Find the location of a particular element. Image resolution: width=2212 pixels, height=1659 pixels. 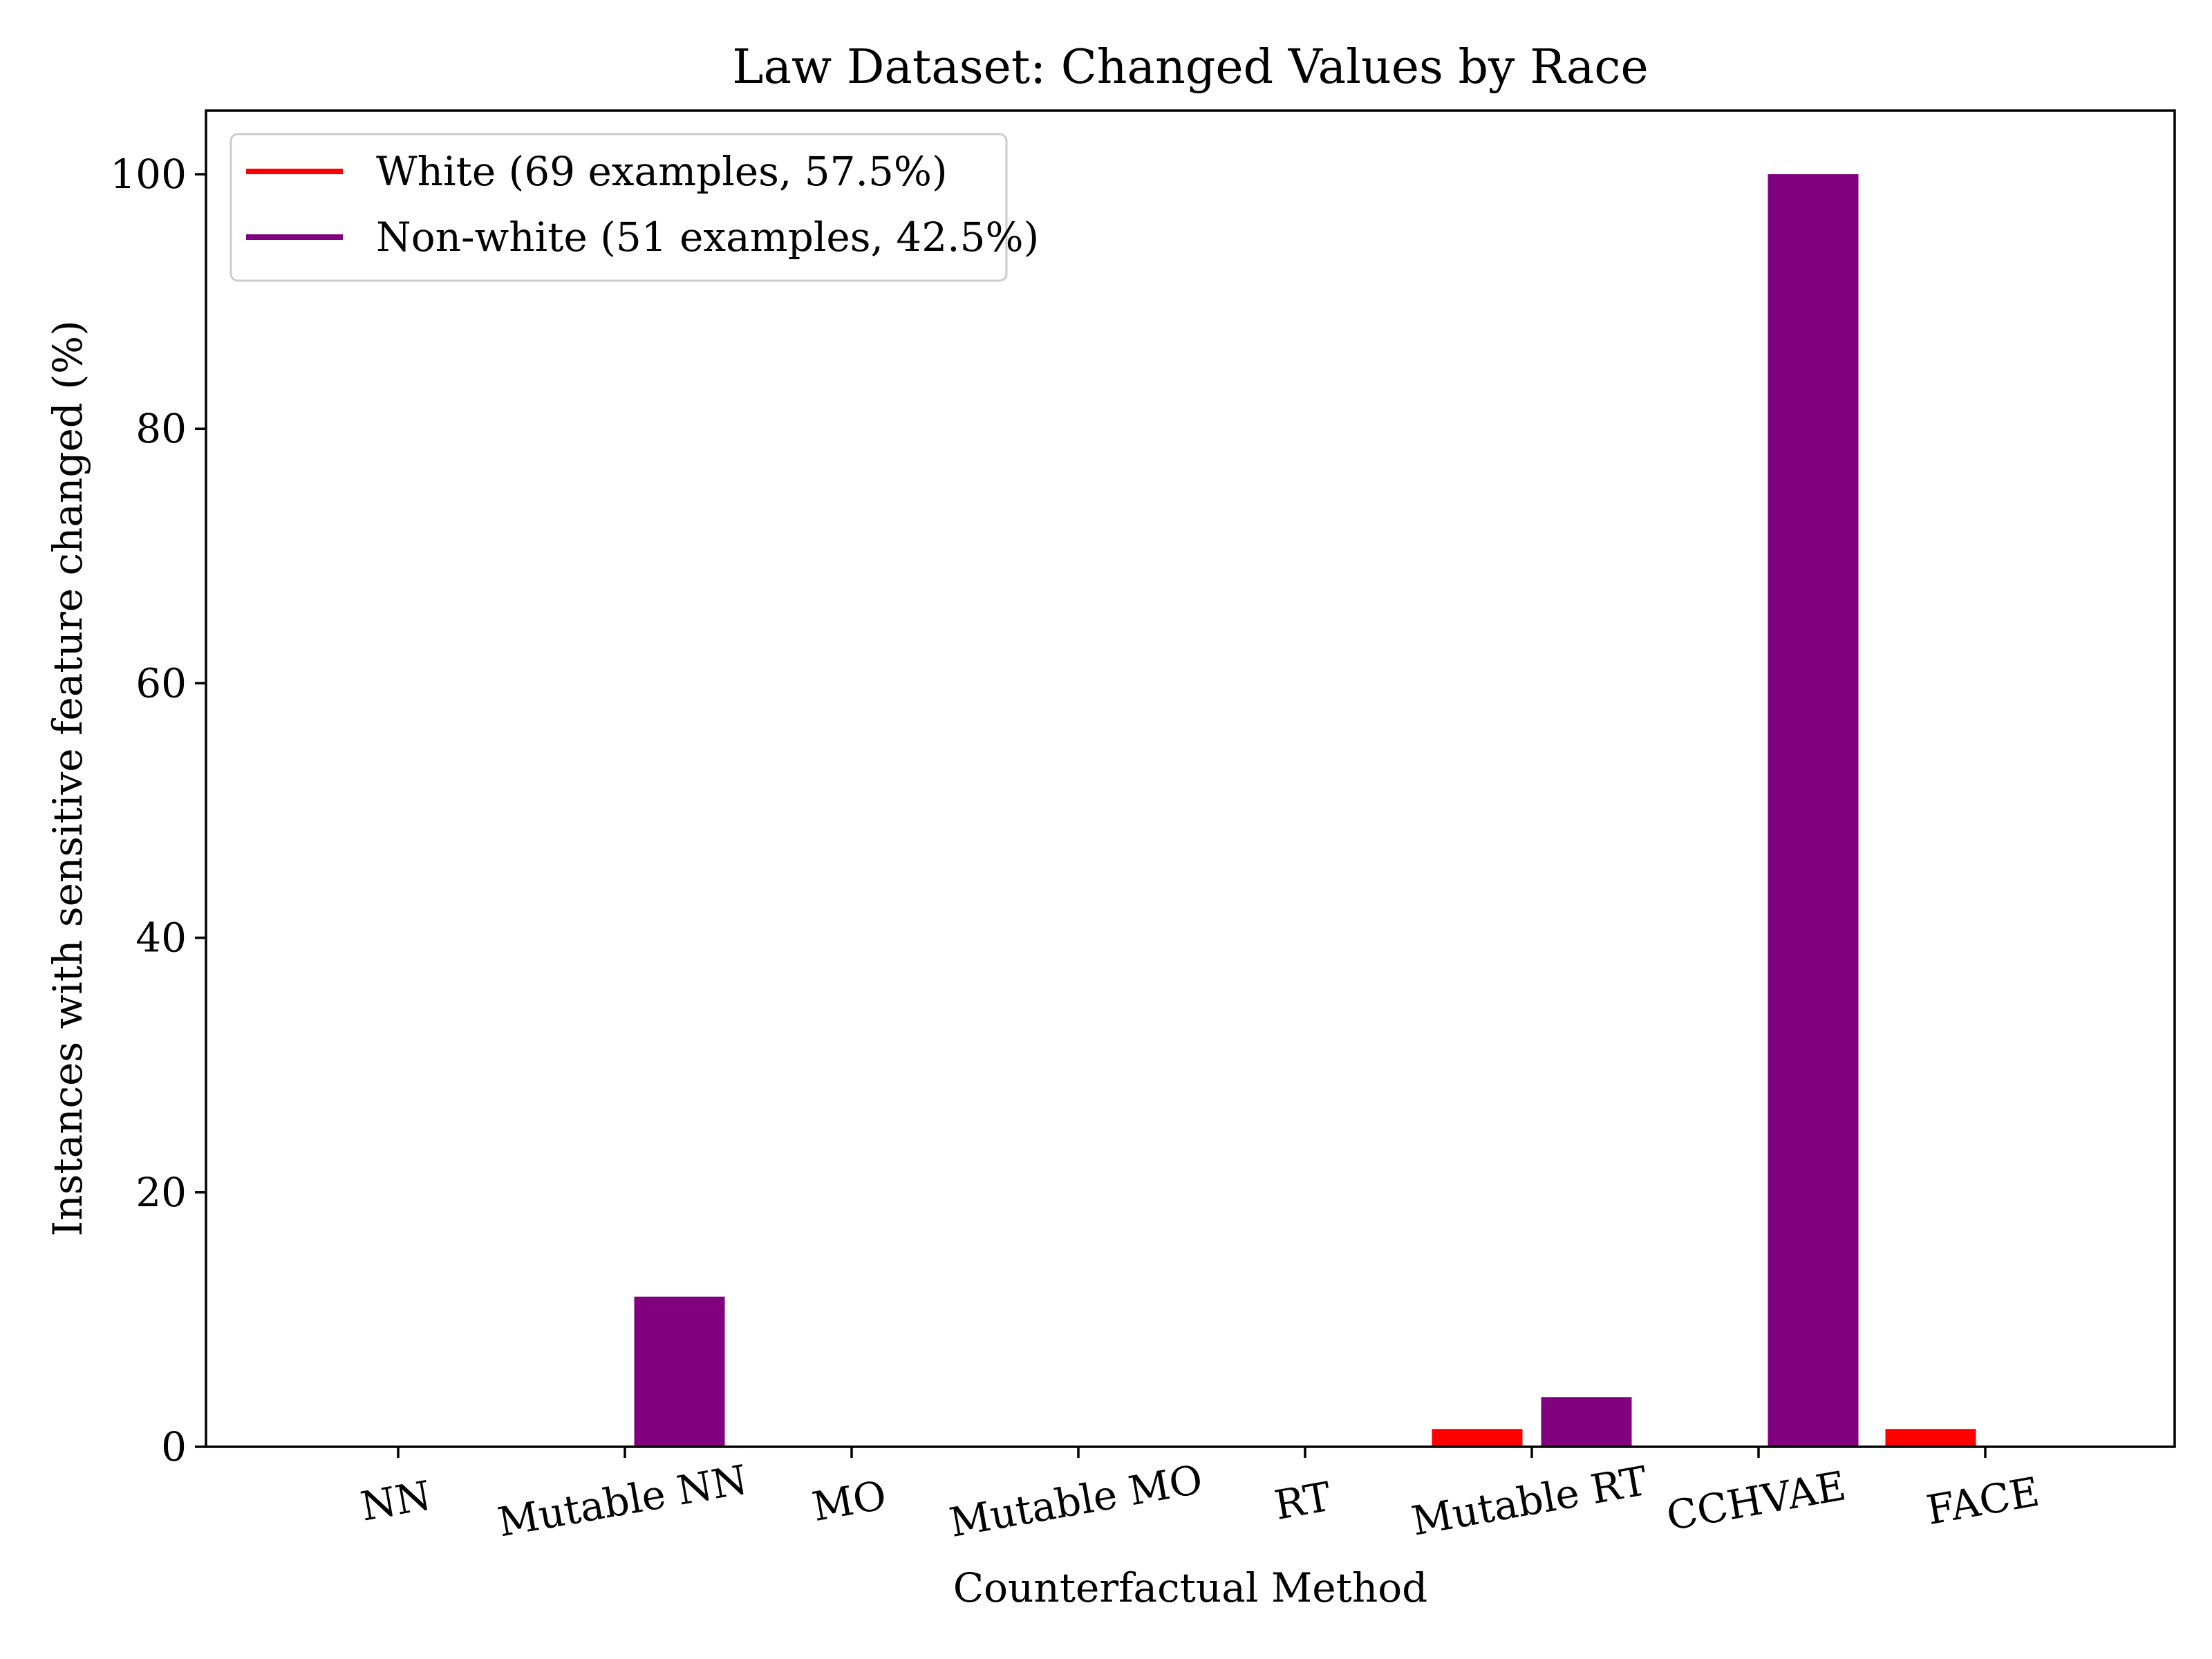

legend-frame is located at coordinates (618, 208).